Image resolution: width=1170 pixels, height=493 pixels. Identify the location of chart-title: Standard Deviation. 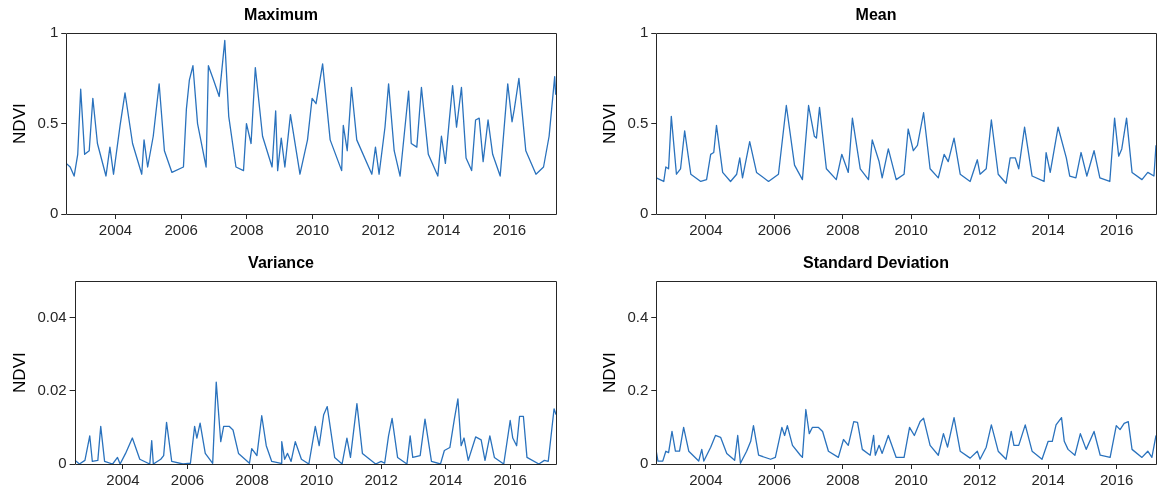
(876, 263).